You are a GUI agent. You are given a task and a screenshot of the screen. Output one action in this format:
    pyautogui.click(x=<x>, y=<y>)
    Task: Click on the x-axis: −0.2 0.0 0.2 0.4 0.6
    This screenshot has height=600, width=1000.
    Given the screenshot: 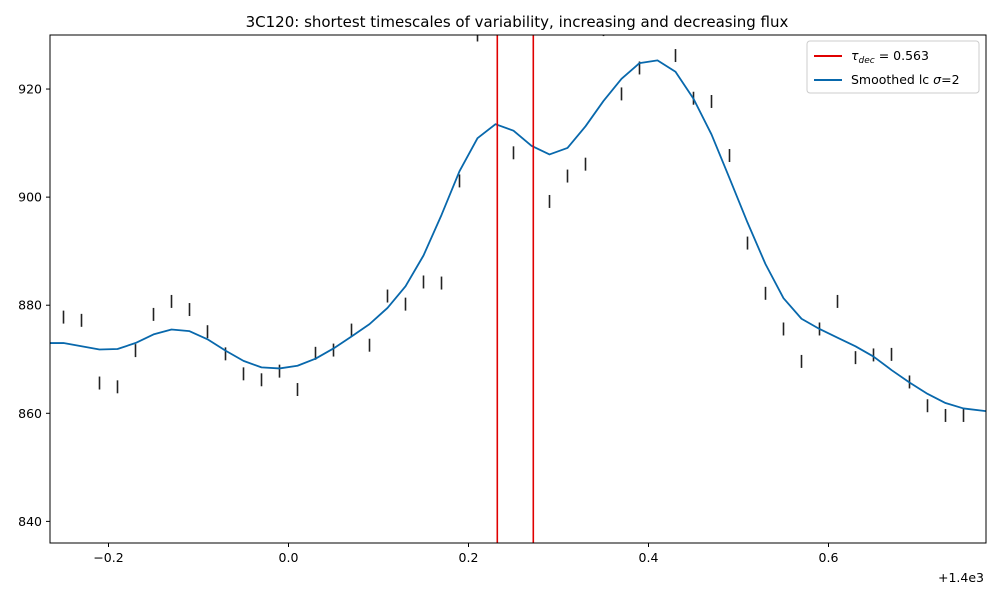 What is the action you would take?
    pyautogui.click(x=465, y=554)
    